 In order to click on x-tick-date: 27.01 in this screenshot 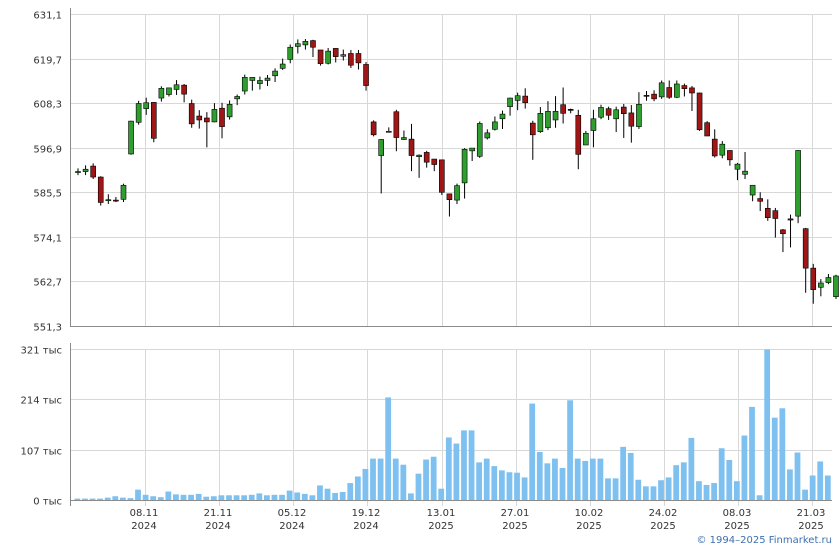, I will do `click(515, 513)`.